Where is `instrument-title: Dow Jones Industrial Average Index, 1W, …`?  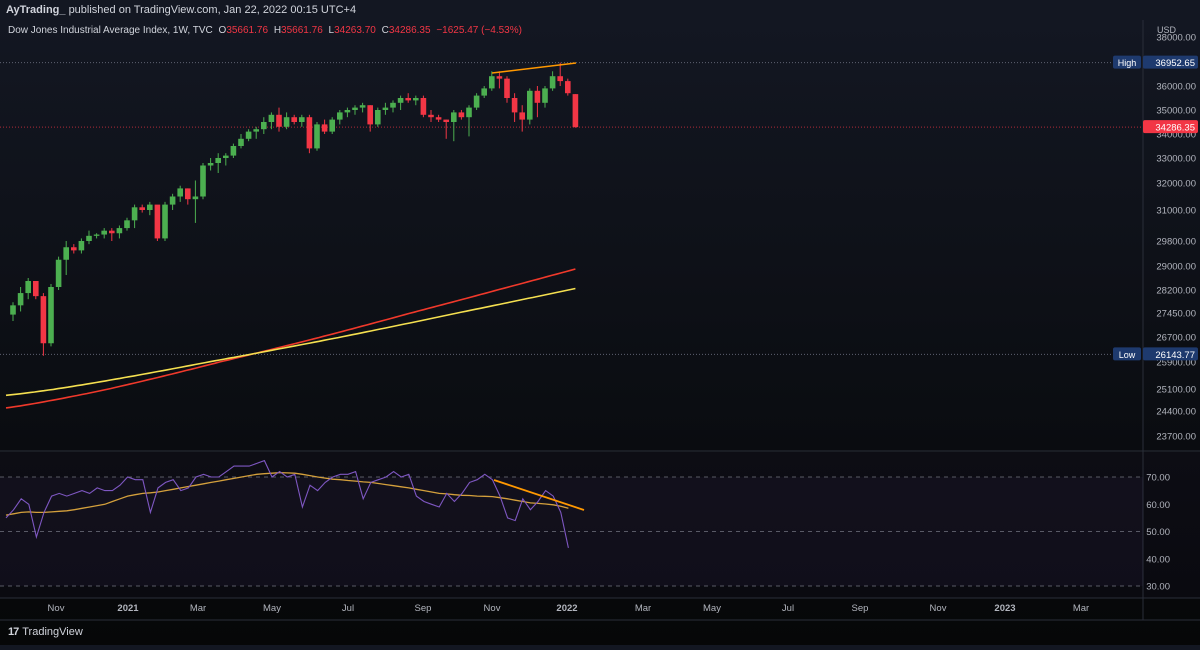 instrument-title: Dow Jones Industrial Average Index, 1W, … is located at coordinates (110, 30).